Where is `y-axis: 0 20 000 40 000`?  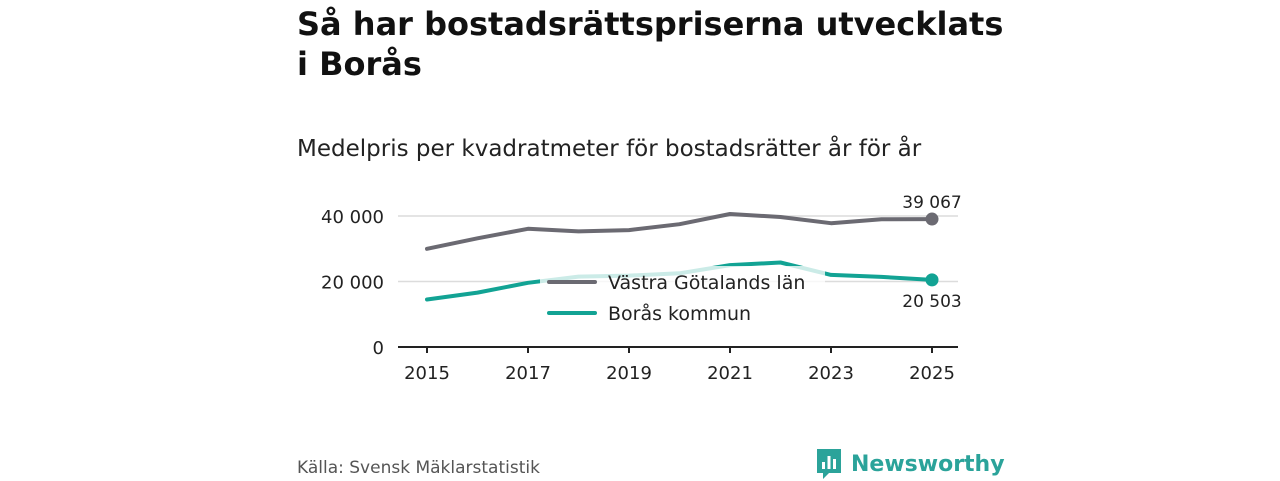 y-axis: 0 20 000 40 000 is located at coordinates (352, 283).